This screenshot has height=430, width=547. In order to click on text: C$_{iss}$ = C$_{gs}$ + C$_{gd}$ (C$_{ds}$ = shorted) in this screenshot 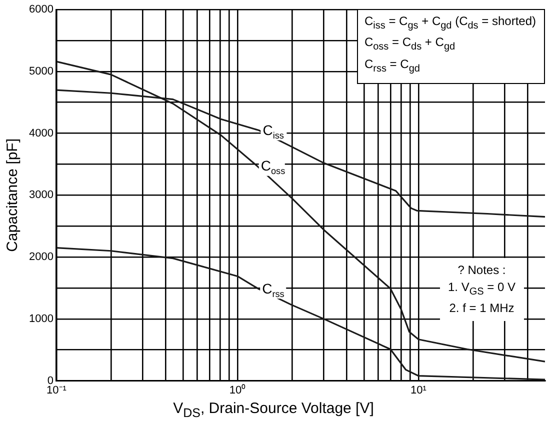, I will do `click(450, 23)`.